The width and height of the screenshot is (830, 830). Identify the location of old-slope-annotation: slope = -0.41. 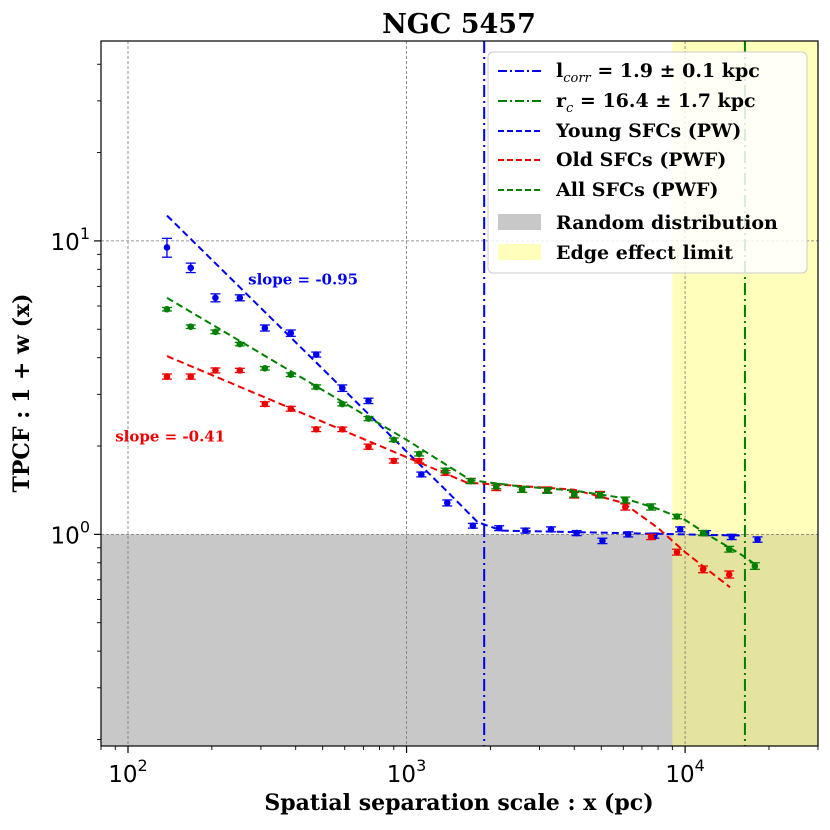
(170, 437).